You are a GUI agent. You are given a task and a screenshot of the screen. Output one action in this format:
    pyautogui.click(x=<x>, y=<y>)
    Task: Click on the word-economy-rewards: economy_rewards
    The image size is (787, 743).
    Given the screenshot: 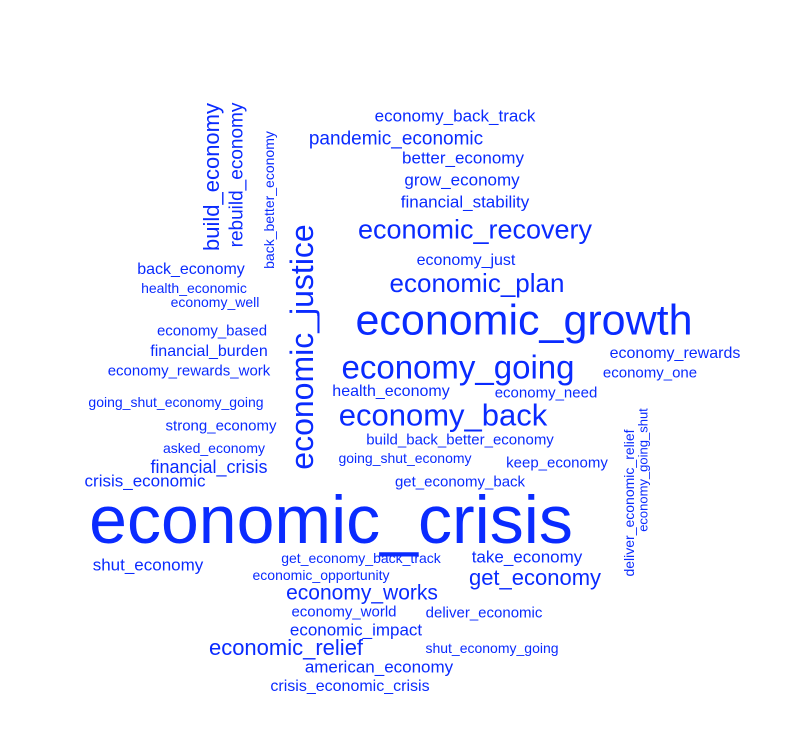 What is the action you would take?
    pyautogui.click(x=675, y=353)
    